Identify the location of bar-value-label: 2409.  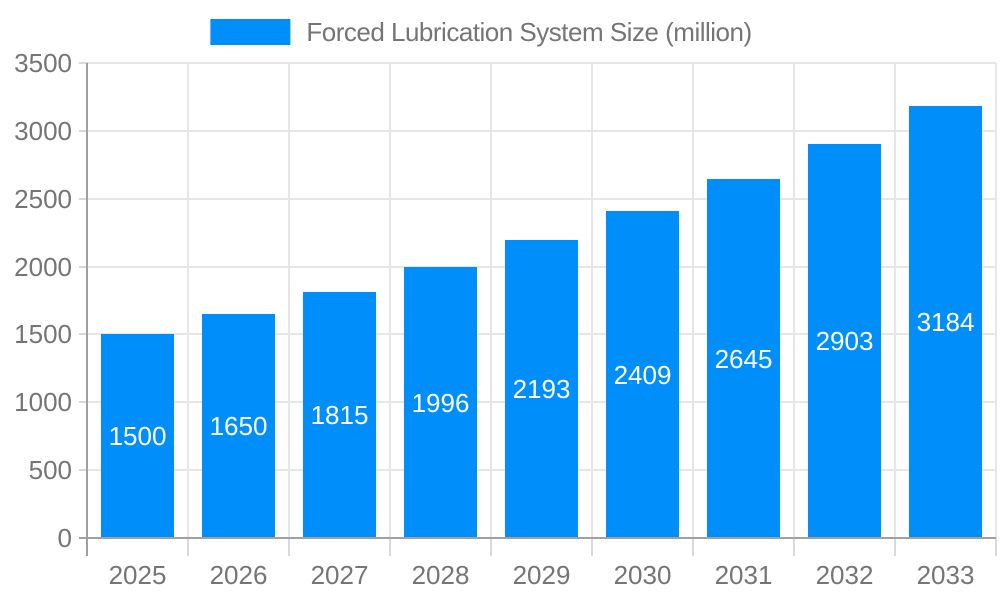
(642, 374).